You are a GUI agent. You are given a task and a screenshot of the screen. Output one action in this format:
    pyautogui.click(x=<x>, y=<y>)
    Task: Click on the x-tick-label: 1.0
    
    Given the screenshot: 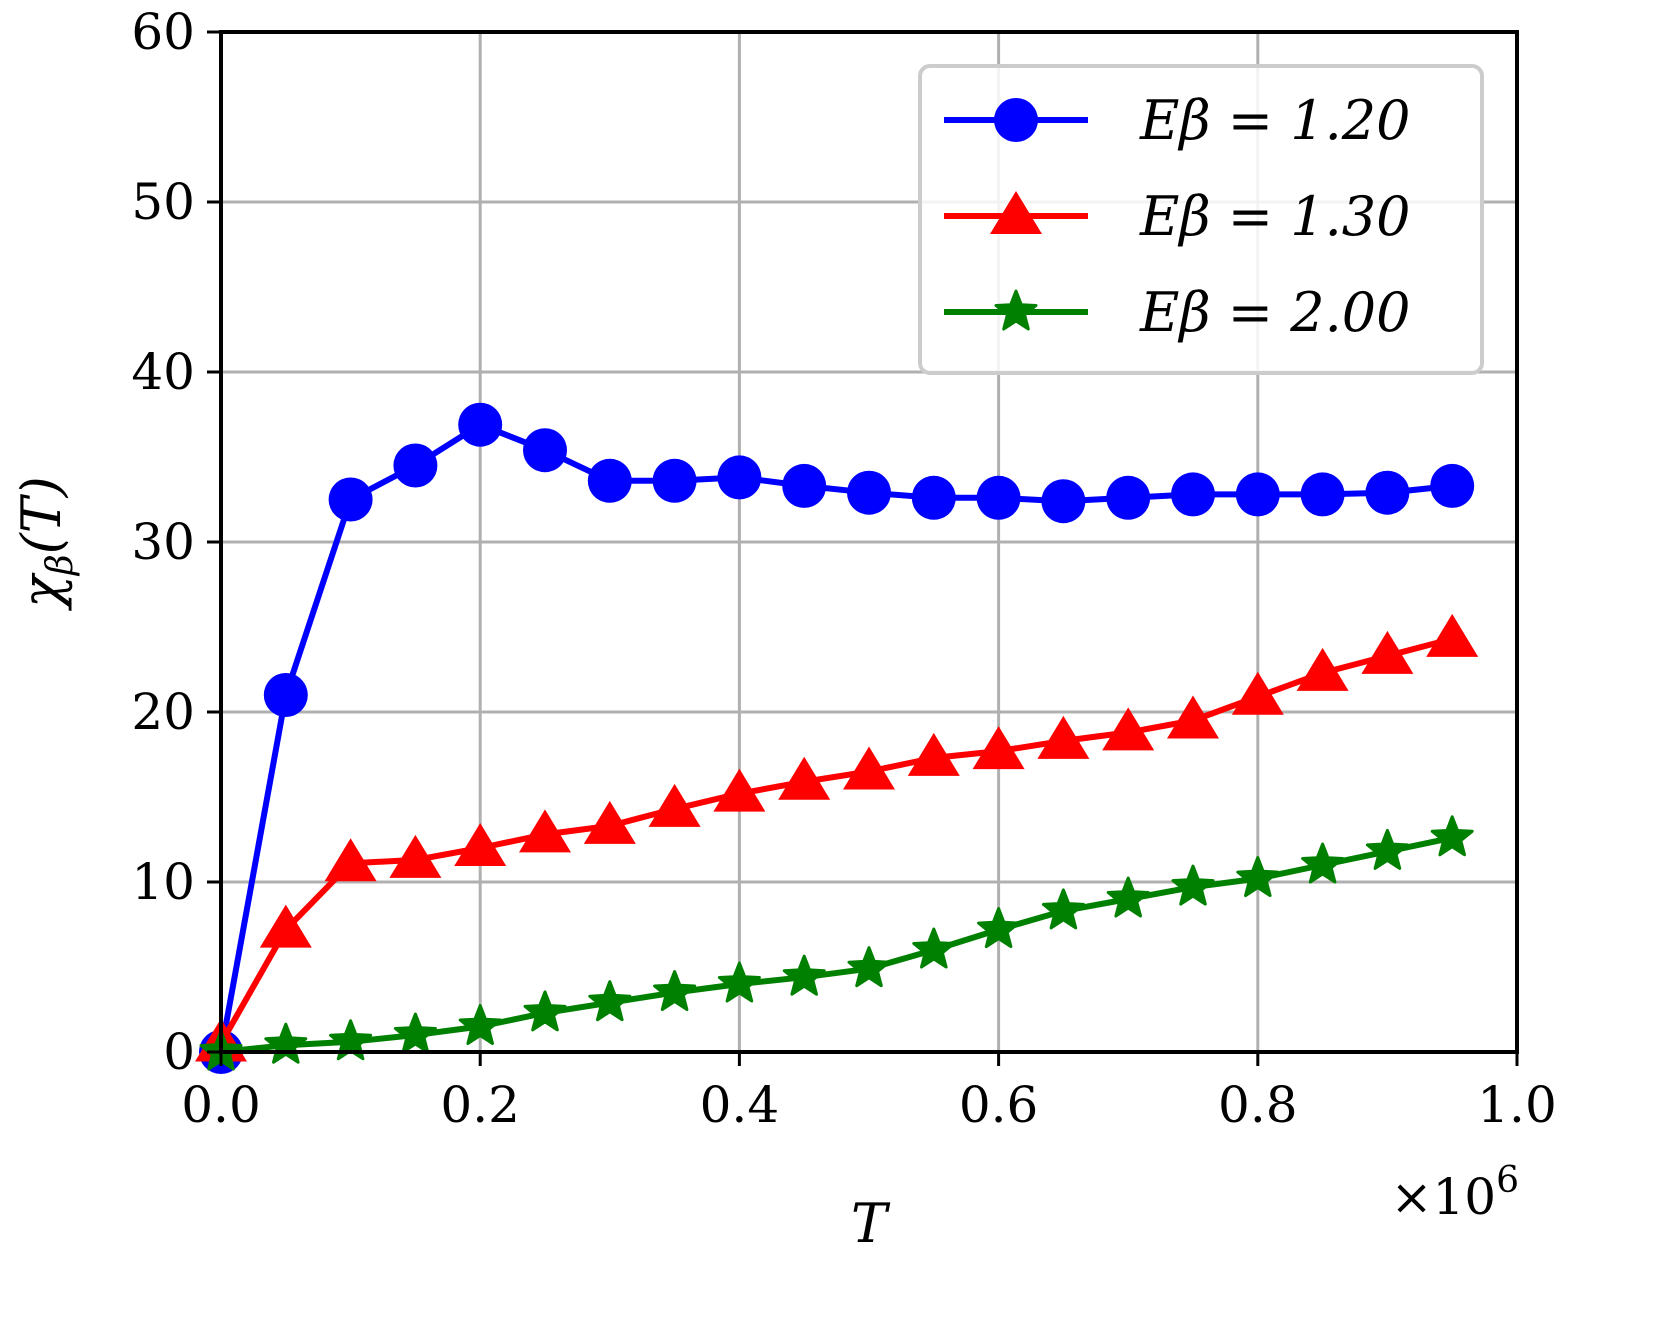 What is the action you would take?
    pyautogui.click(x=1517, y=1105)
    